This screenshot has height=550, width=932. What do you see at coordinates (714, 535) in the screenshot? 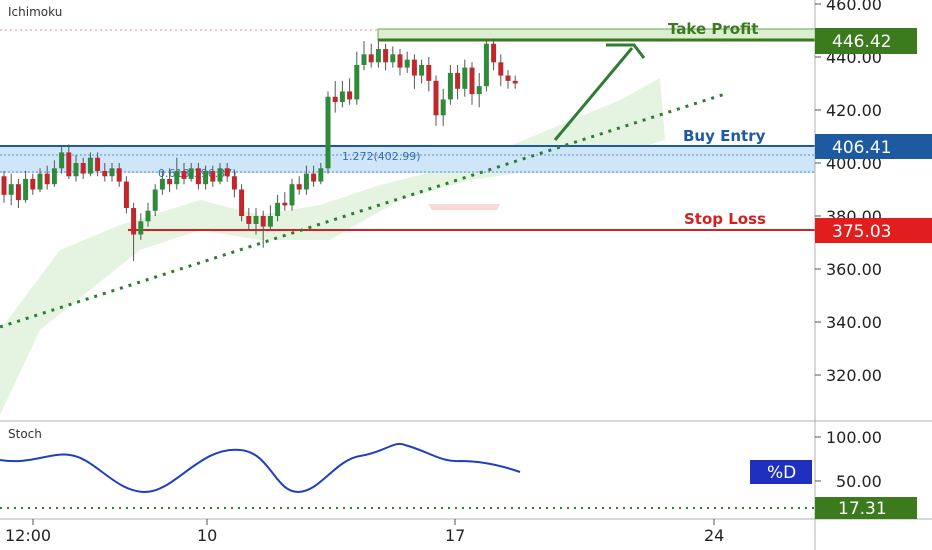
I see `time-tick: 24` at bounding box center [714, 535].